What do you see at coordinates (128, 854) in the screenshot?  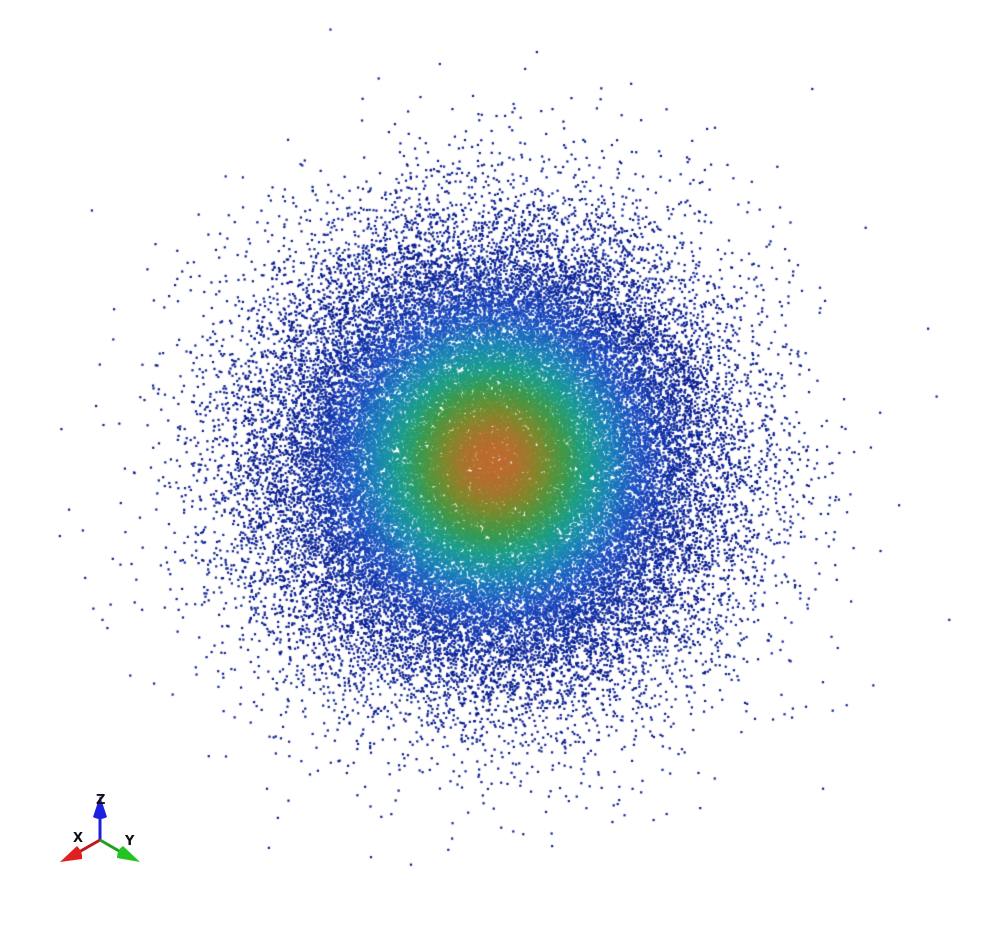 I see `y-axis-cone-icon` at bounding box center [128, 854].